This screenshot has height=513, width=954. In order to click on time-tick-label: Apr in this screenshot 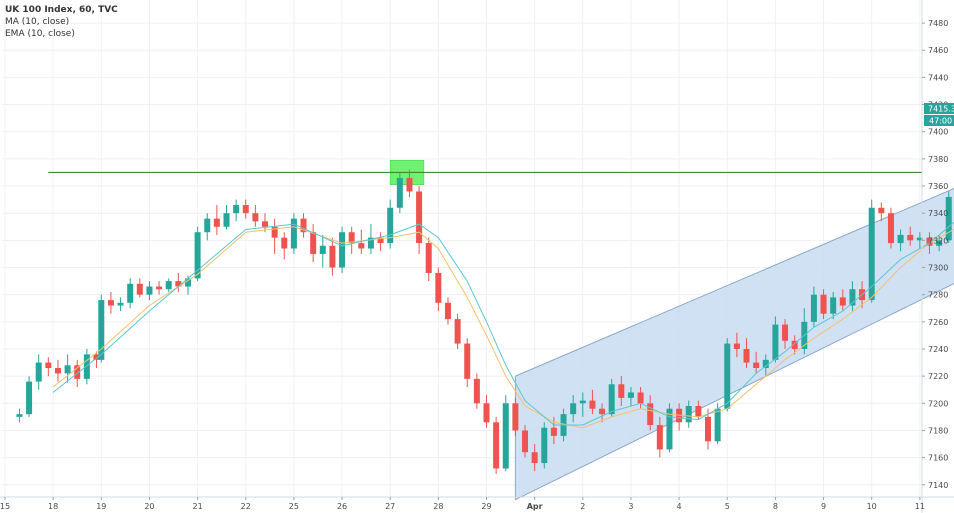, I will do `click(535, 506)`.